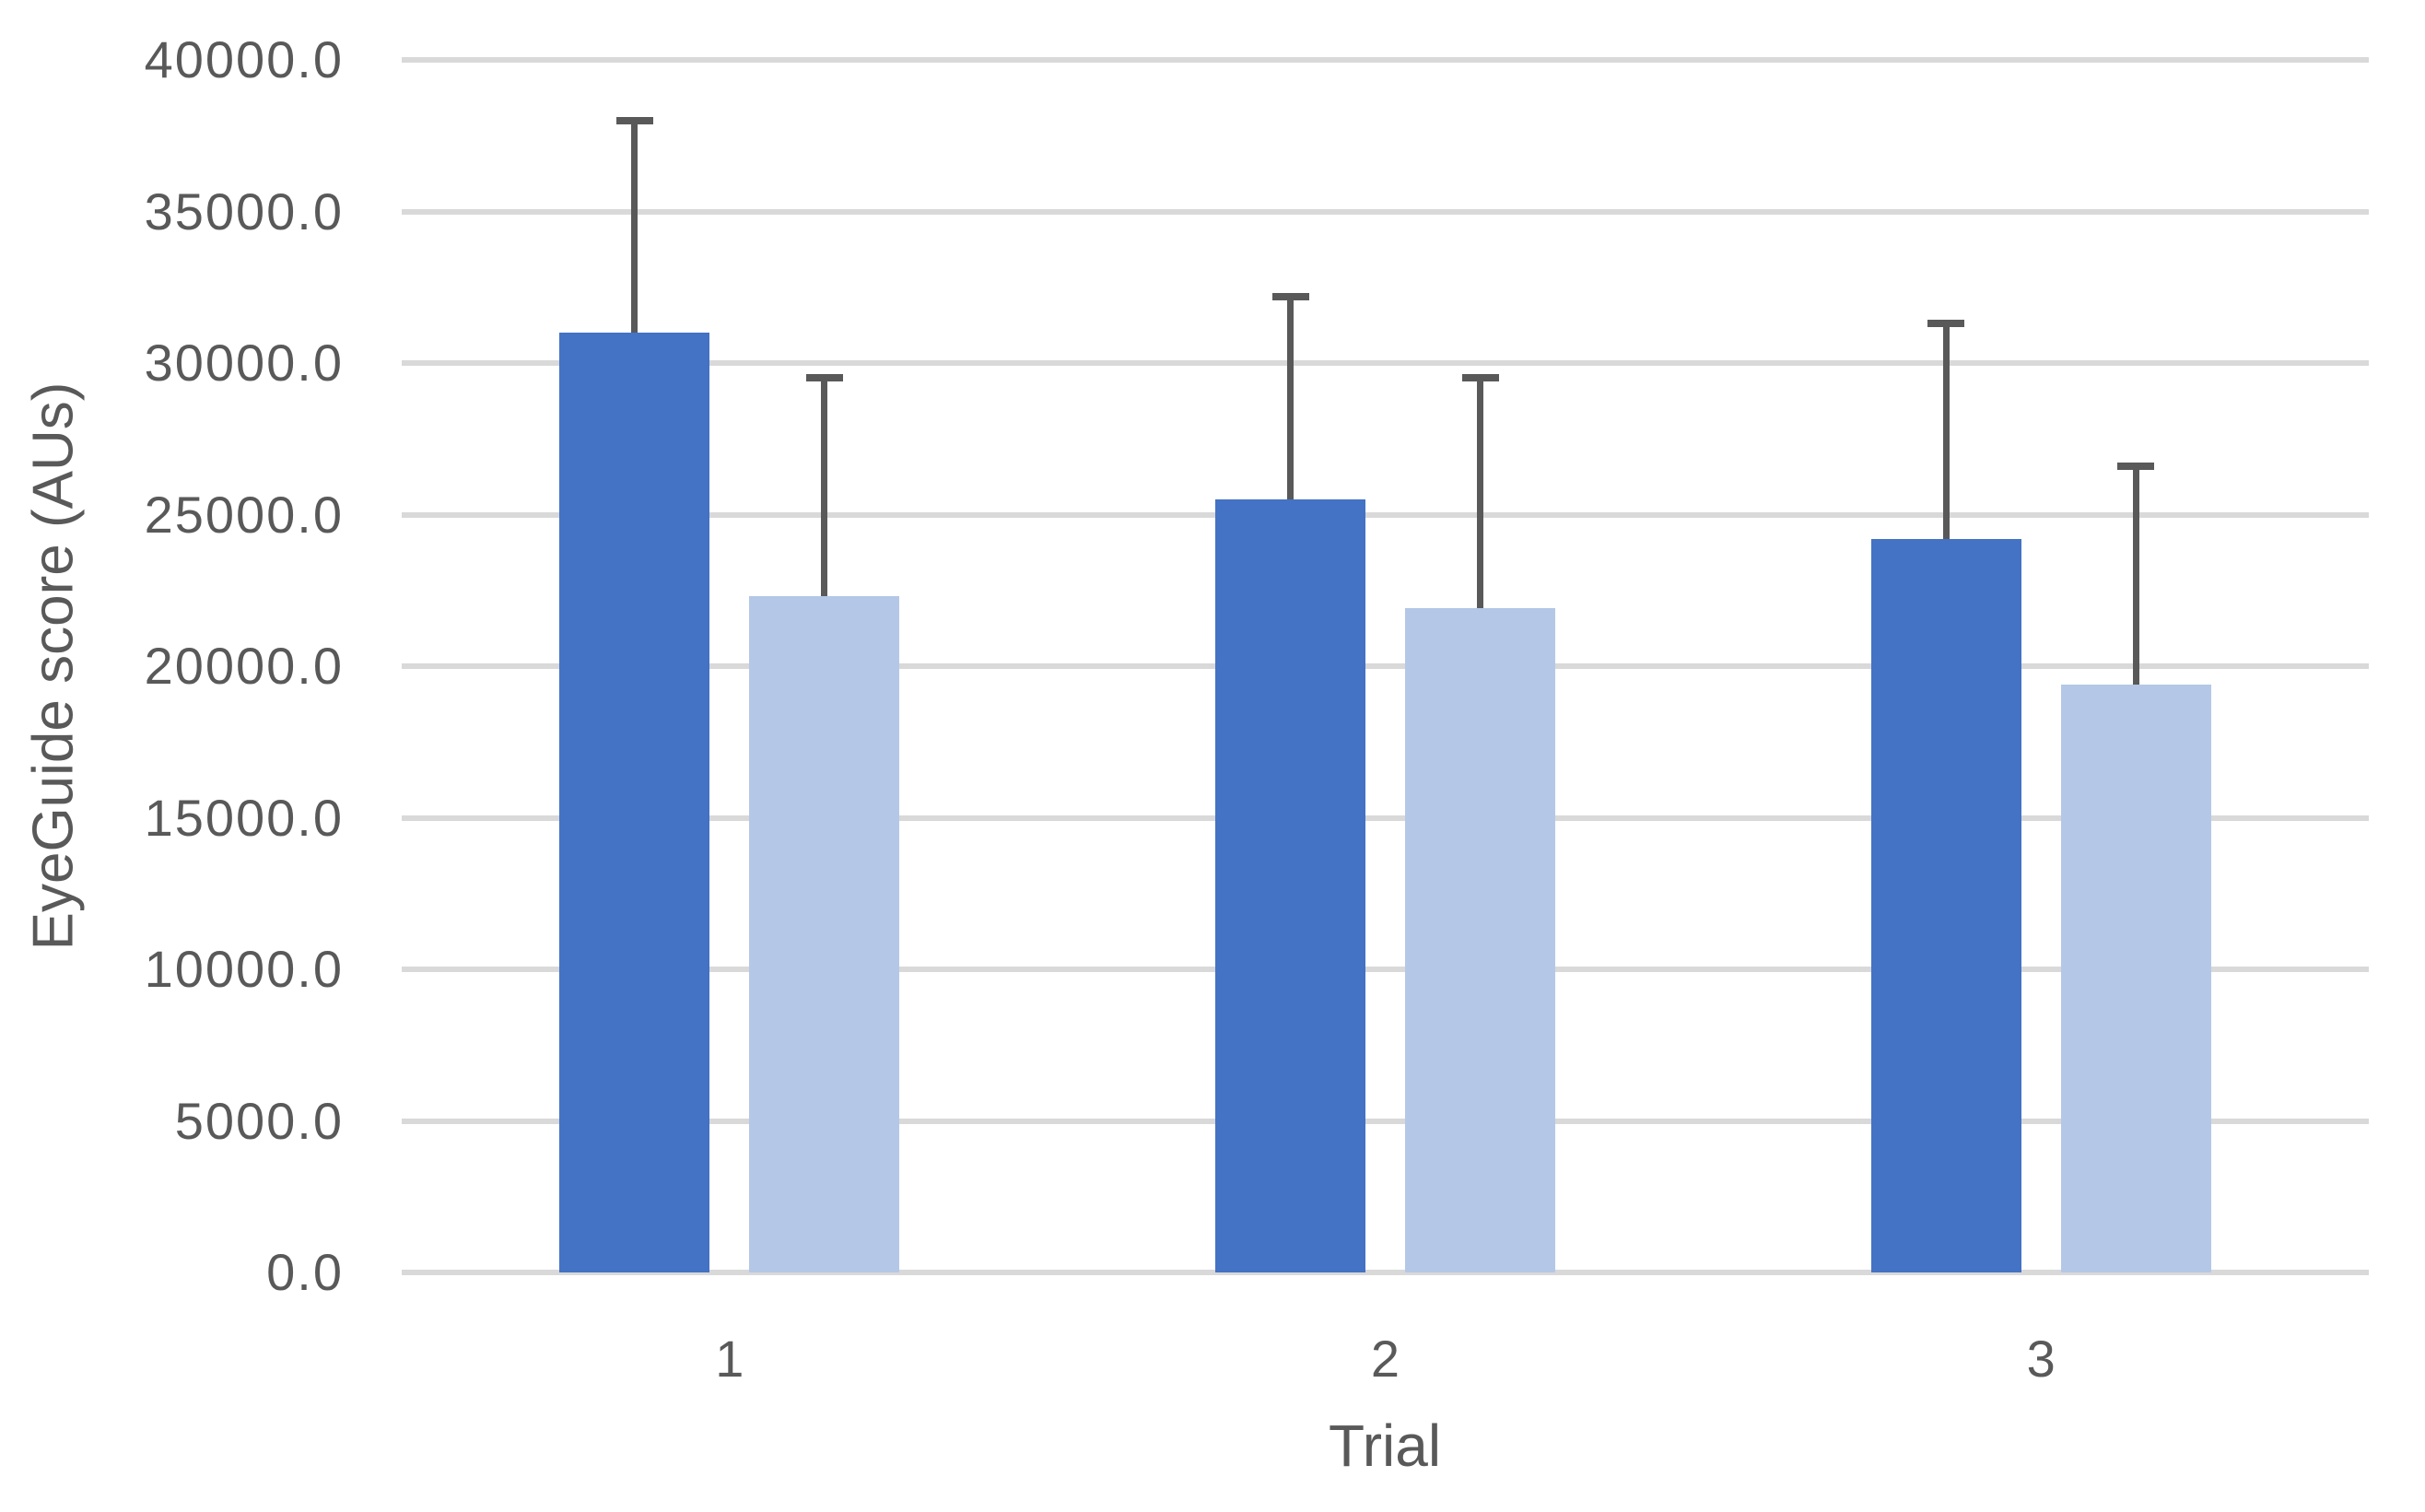 The width and height of the screenshot is (2425, 1512). Describe the element at coordinates (244, 59) in the screenshot. I see `y-axis-tick-label: 40000.0` at that location.